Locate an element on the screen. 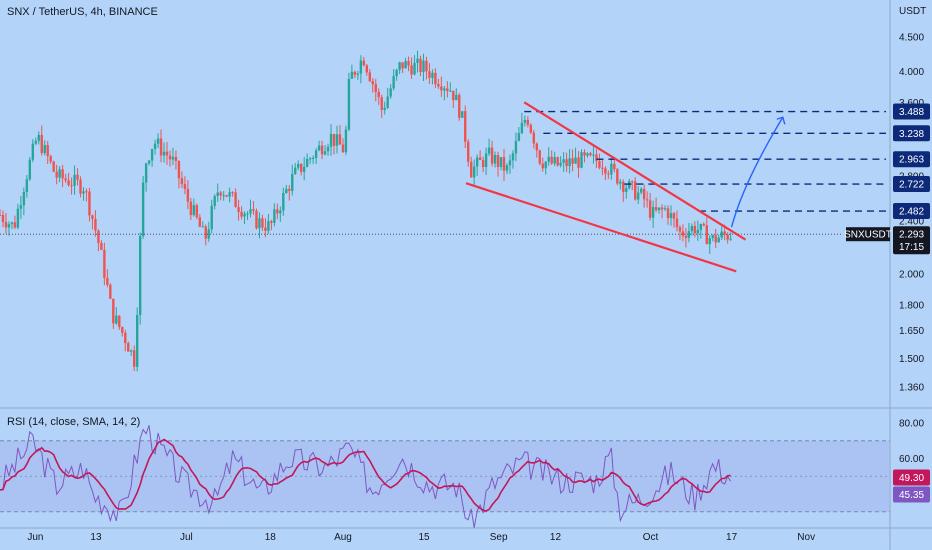 The height and width of the screenshot is (550, 932). price-tick-label: 2.400 is located at coordinates (911, 221).